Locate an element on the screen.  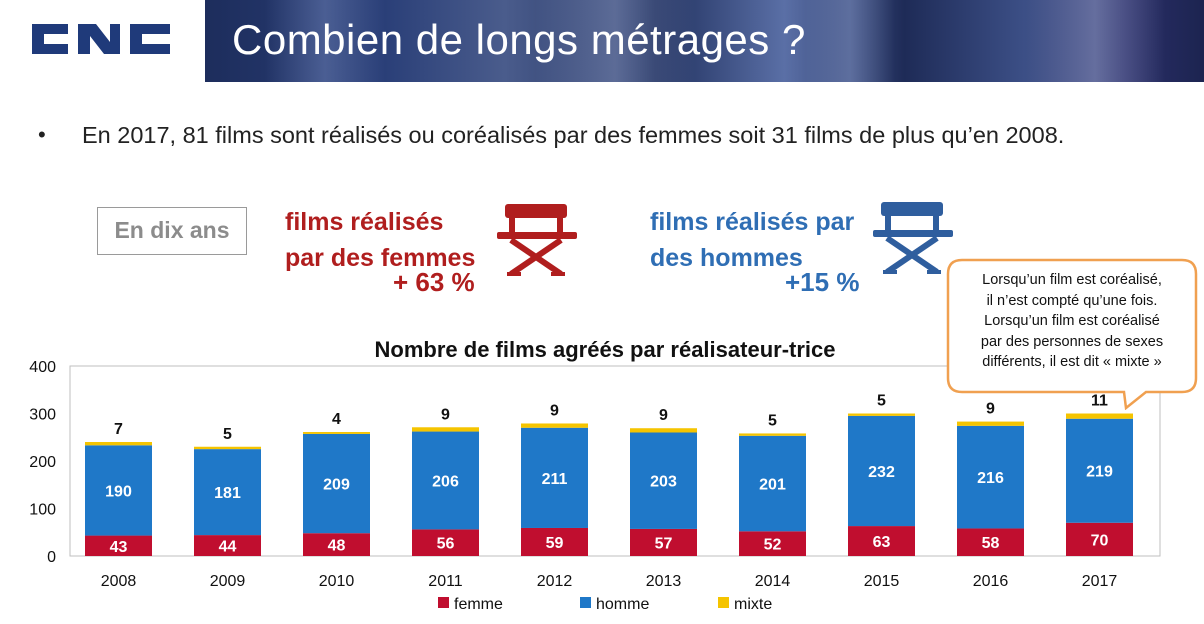
women-stat-line2: par des femmes is located at coordinates (380, 258).